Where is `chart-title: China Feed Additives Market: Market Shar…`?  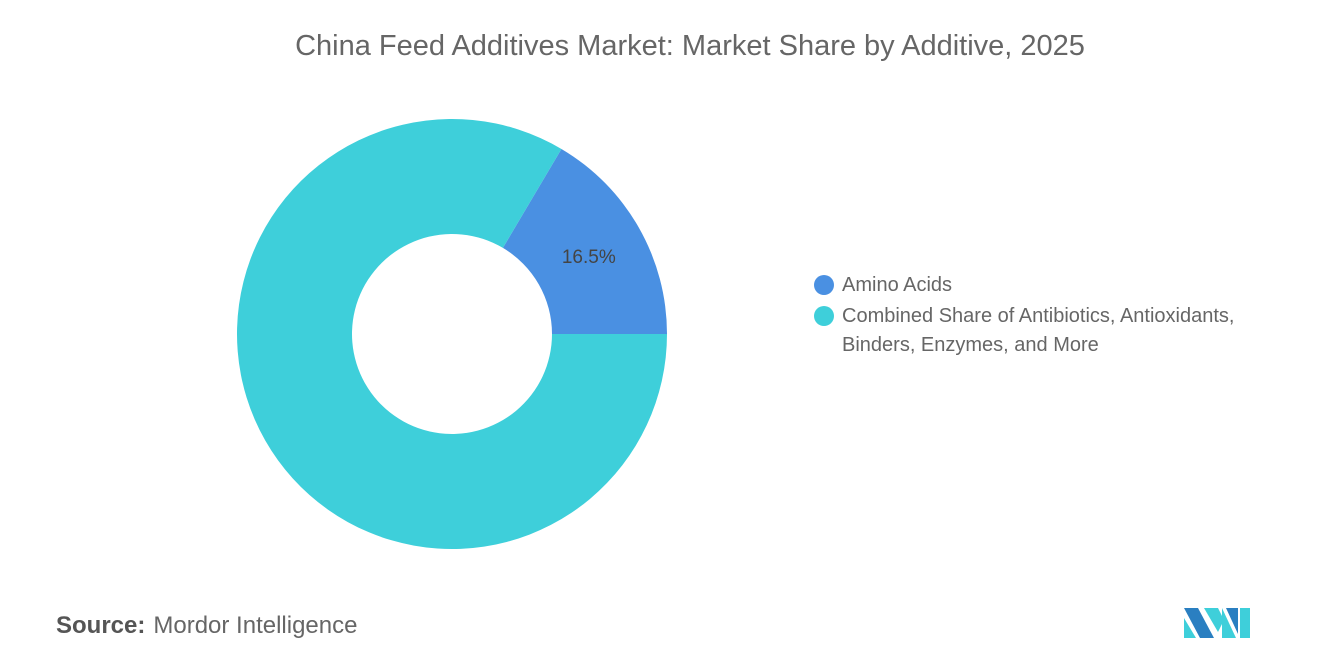 chart-title: China Feed Additives Market: Market Shar… is located at coordinates (690, 46).